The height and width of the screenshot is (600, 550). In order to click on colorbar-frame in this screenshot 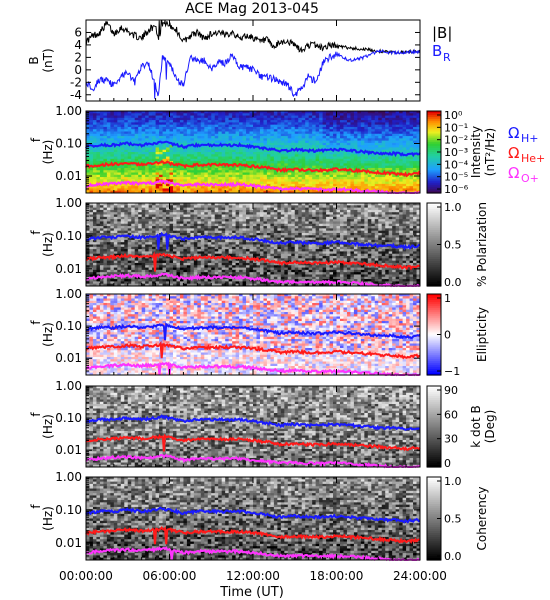, I will do `click(434, 426)`.